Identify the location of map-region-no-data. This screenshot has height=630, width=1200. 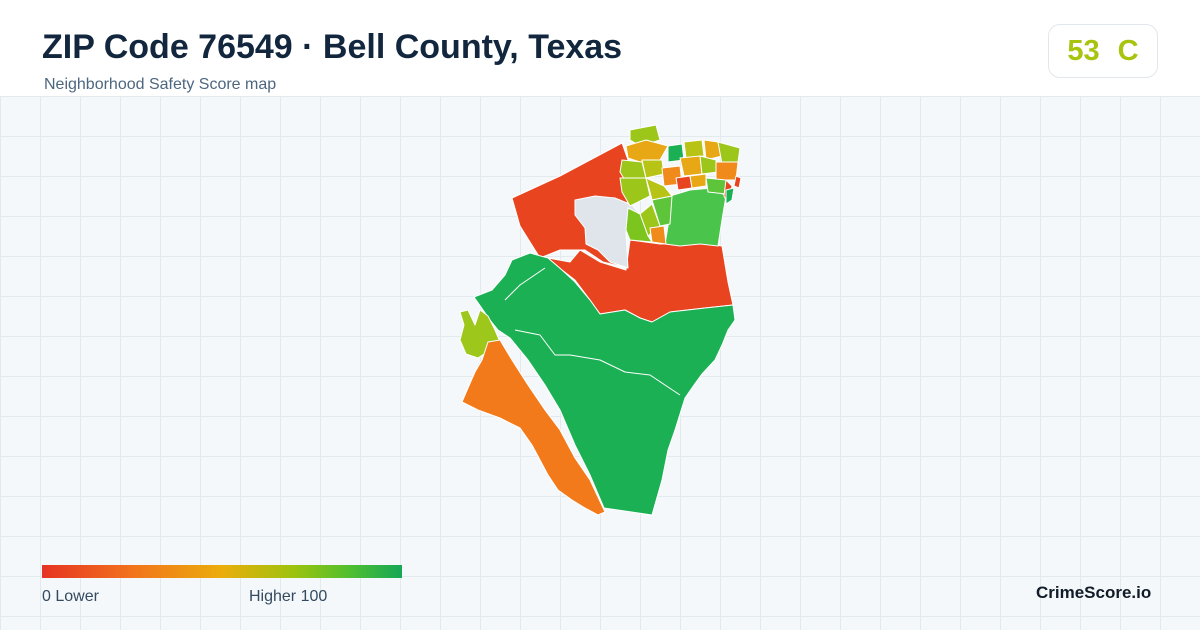
(607, 232).